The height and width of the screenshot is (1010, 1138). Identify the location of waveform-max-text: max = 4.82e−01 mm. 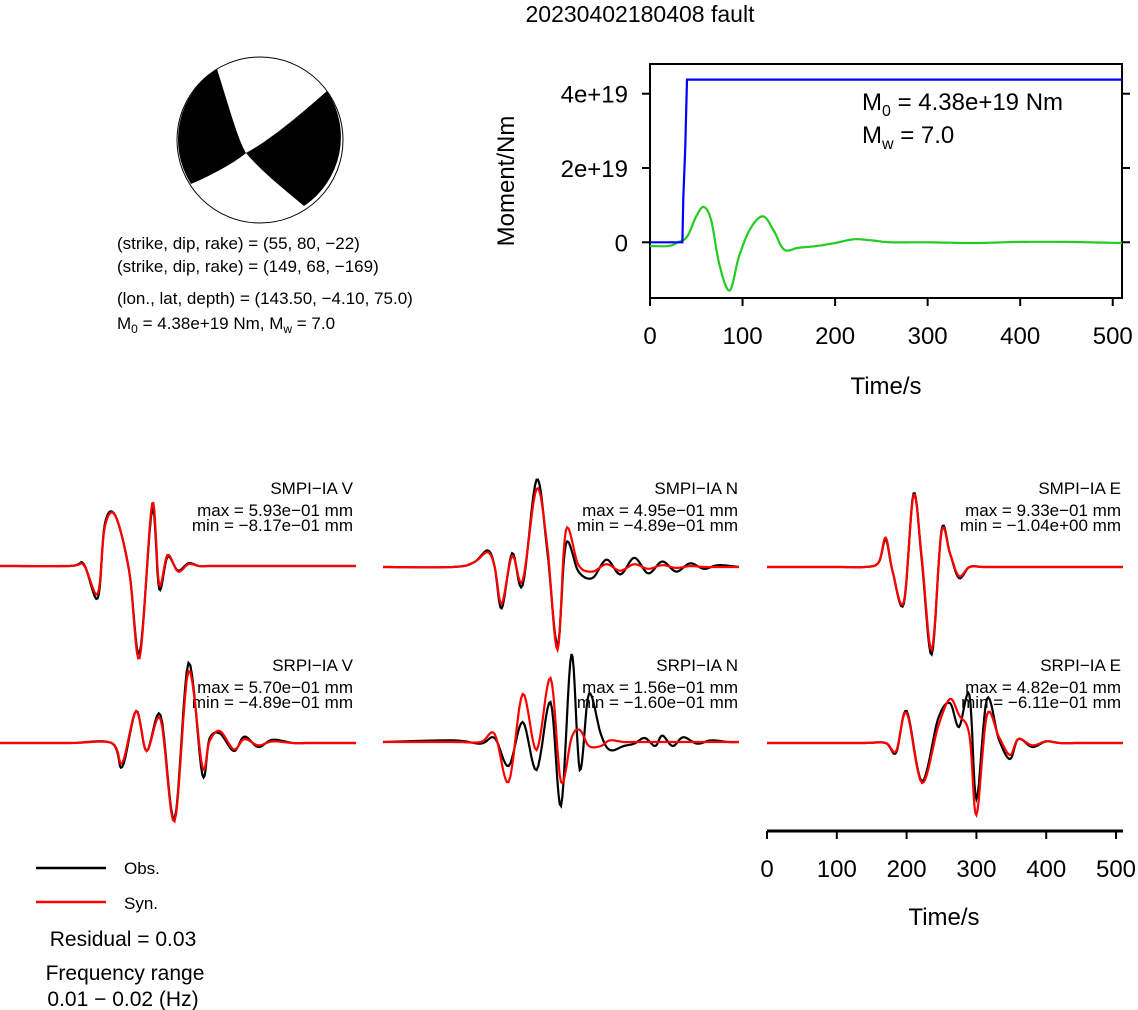
(1043, 687).